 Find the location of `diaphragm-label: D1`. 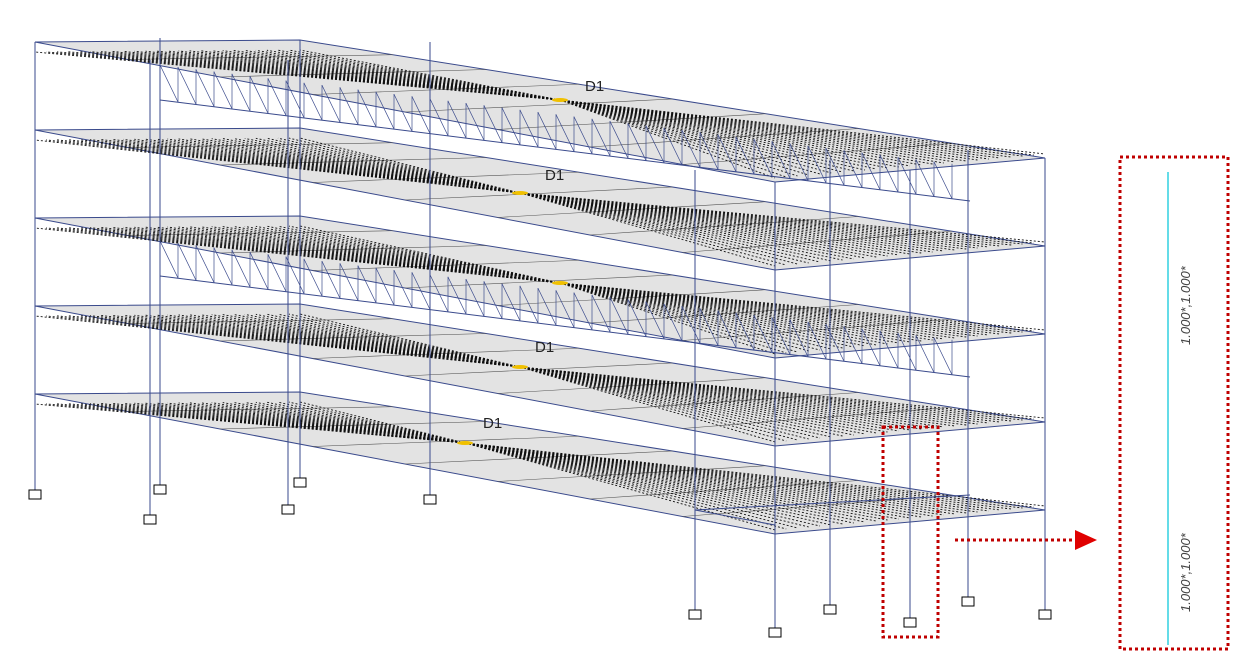

diaphragm-label: D1 is located at coordinates (492, 423).